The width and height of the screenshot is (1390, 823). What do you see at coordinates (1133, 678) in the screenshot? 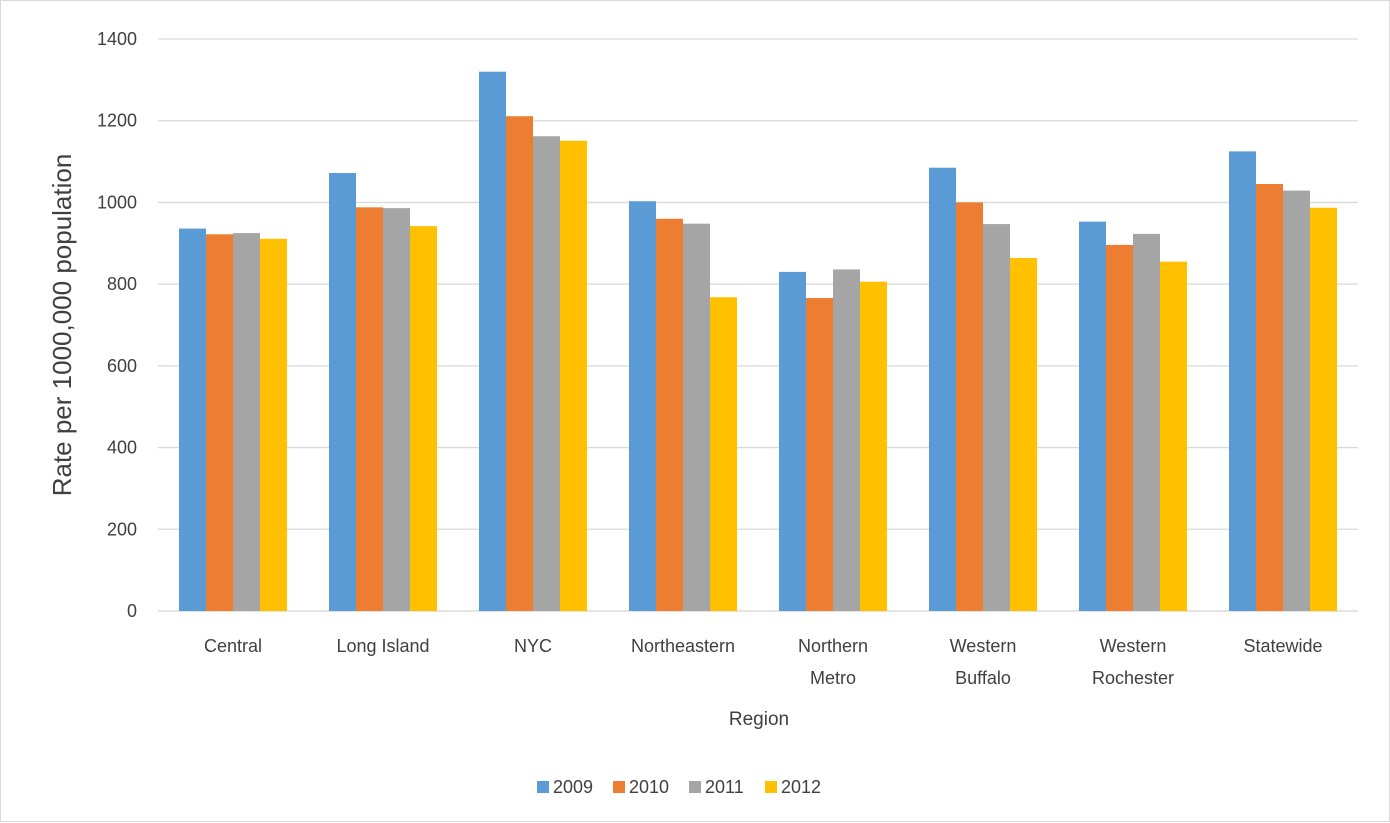
I see `x-category-label: Rochester` at bounding box center [1133, 678].